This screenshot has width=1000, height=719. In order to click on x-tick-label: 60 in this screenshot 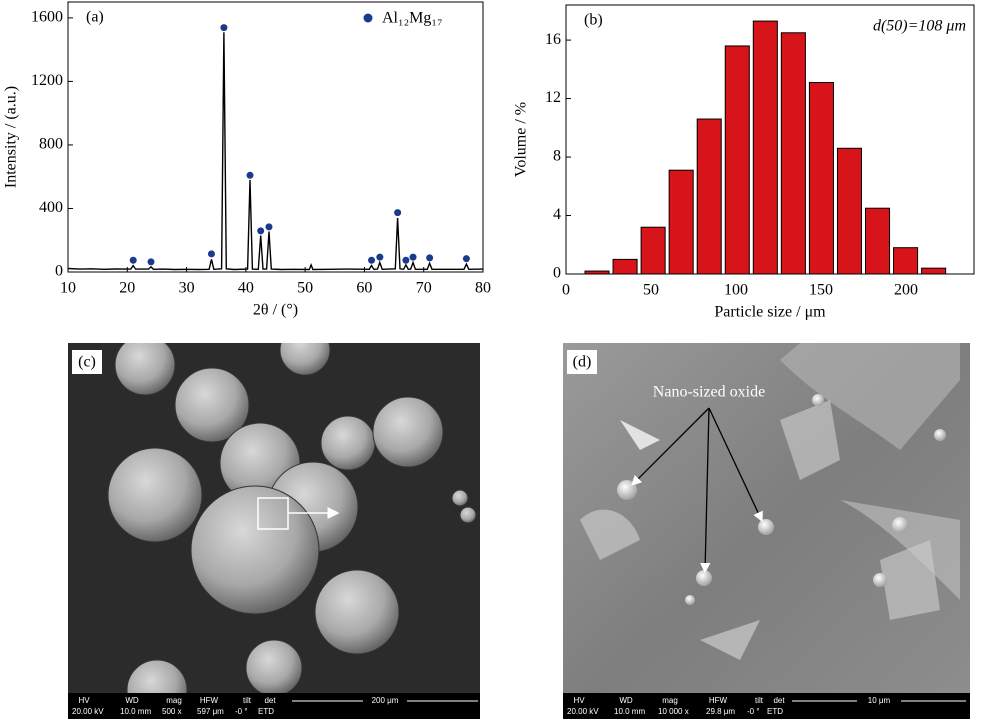, I will do `click(364, 288)`.